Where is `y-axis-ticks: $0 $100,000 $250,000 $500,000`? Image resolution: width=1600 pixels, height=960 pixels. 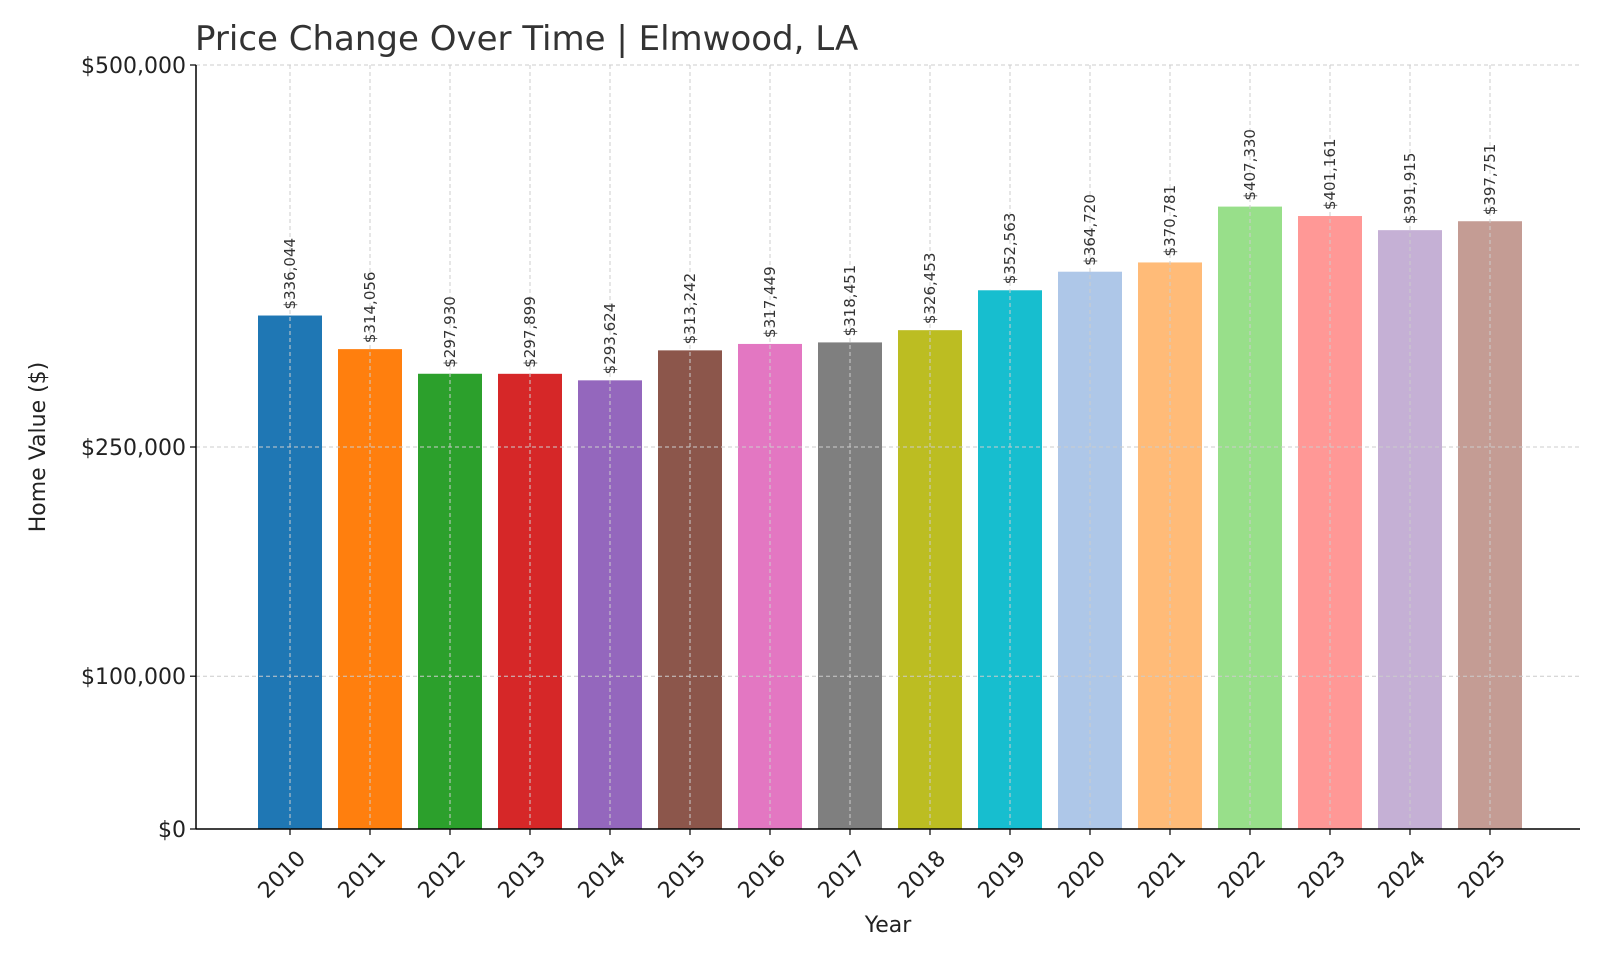 y-axis-ticks: $0 $100,000 $250,000 $500,000 is located at coordinates (138, 448).